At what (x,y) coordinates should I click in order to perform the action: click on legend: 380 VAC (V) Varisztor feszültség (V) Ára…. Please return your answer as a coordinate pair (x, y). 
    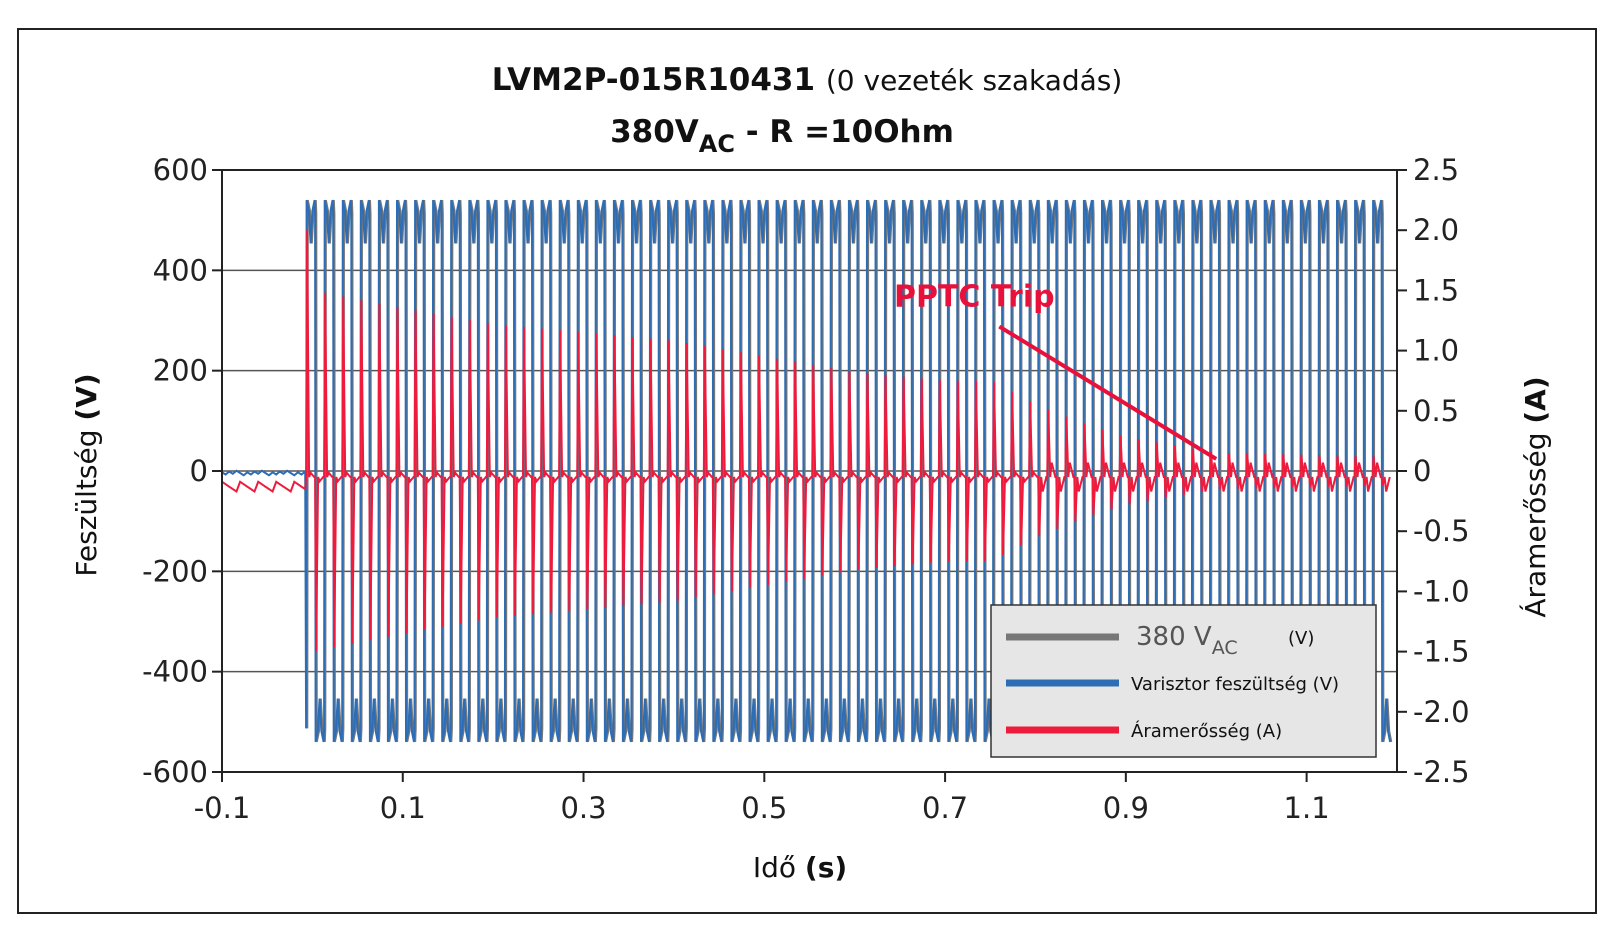
    Looking at the image, I should click on (1183, 681).